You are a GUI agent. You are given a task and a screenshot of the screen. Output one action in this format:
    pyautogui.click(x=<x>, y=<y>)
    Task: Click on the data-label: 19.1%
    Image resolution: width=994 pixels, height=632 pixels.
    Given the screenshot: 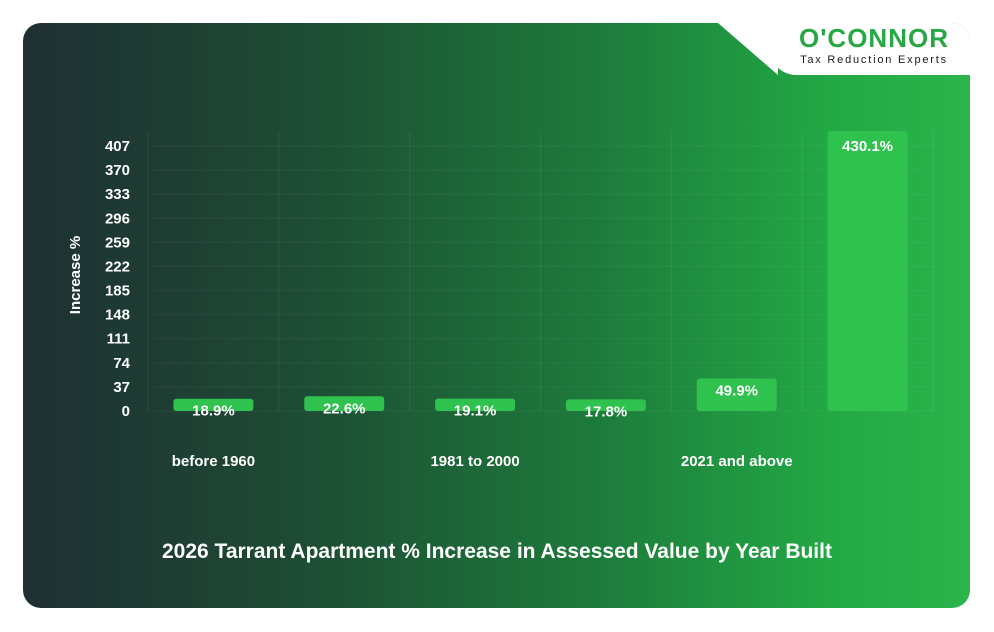 What is the action you would take?
    pyautogui.click(x=475, y=411)
    